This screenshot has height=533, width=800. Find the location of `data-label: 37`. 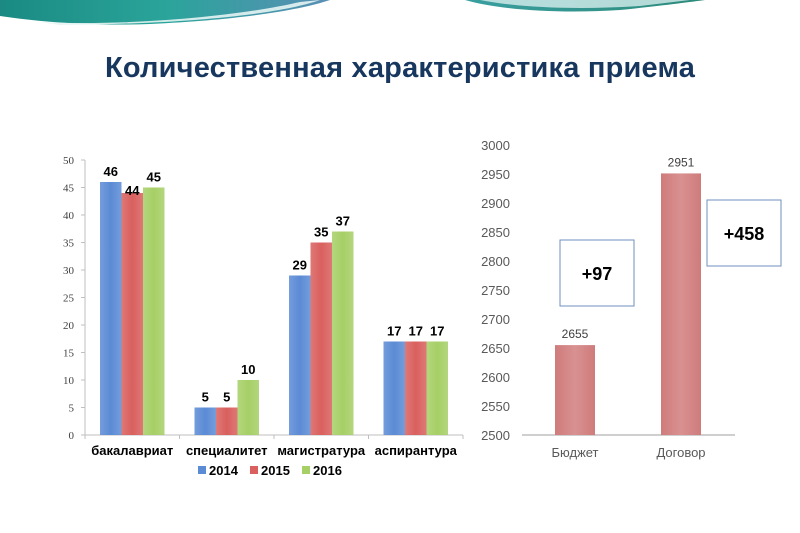

data-label: 37 is located at coordinates (343, 221).